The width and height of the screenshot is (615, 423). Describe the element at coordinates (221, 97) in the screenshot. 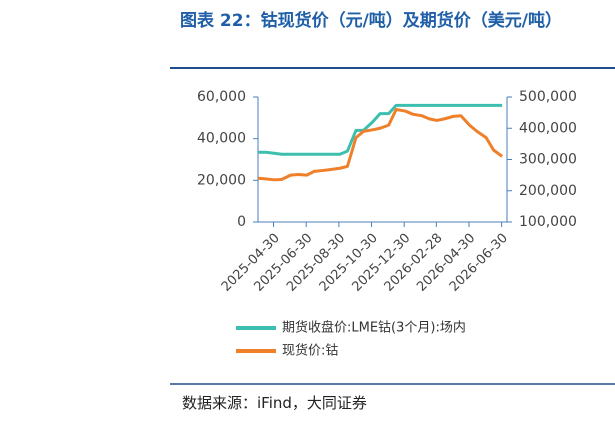

I see `y-tick-label: 60,000` at that location.